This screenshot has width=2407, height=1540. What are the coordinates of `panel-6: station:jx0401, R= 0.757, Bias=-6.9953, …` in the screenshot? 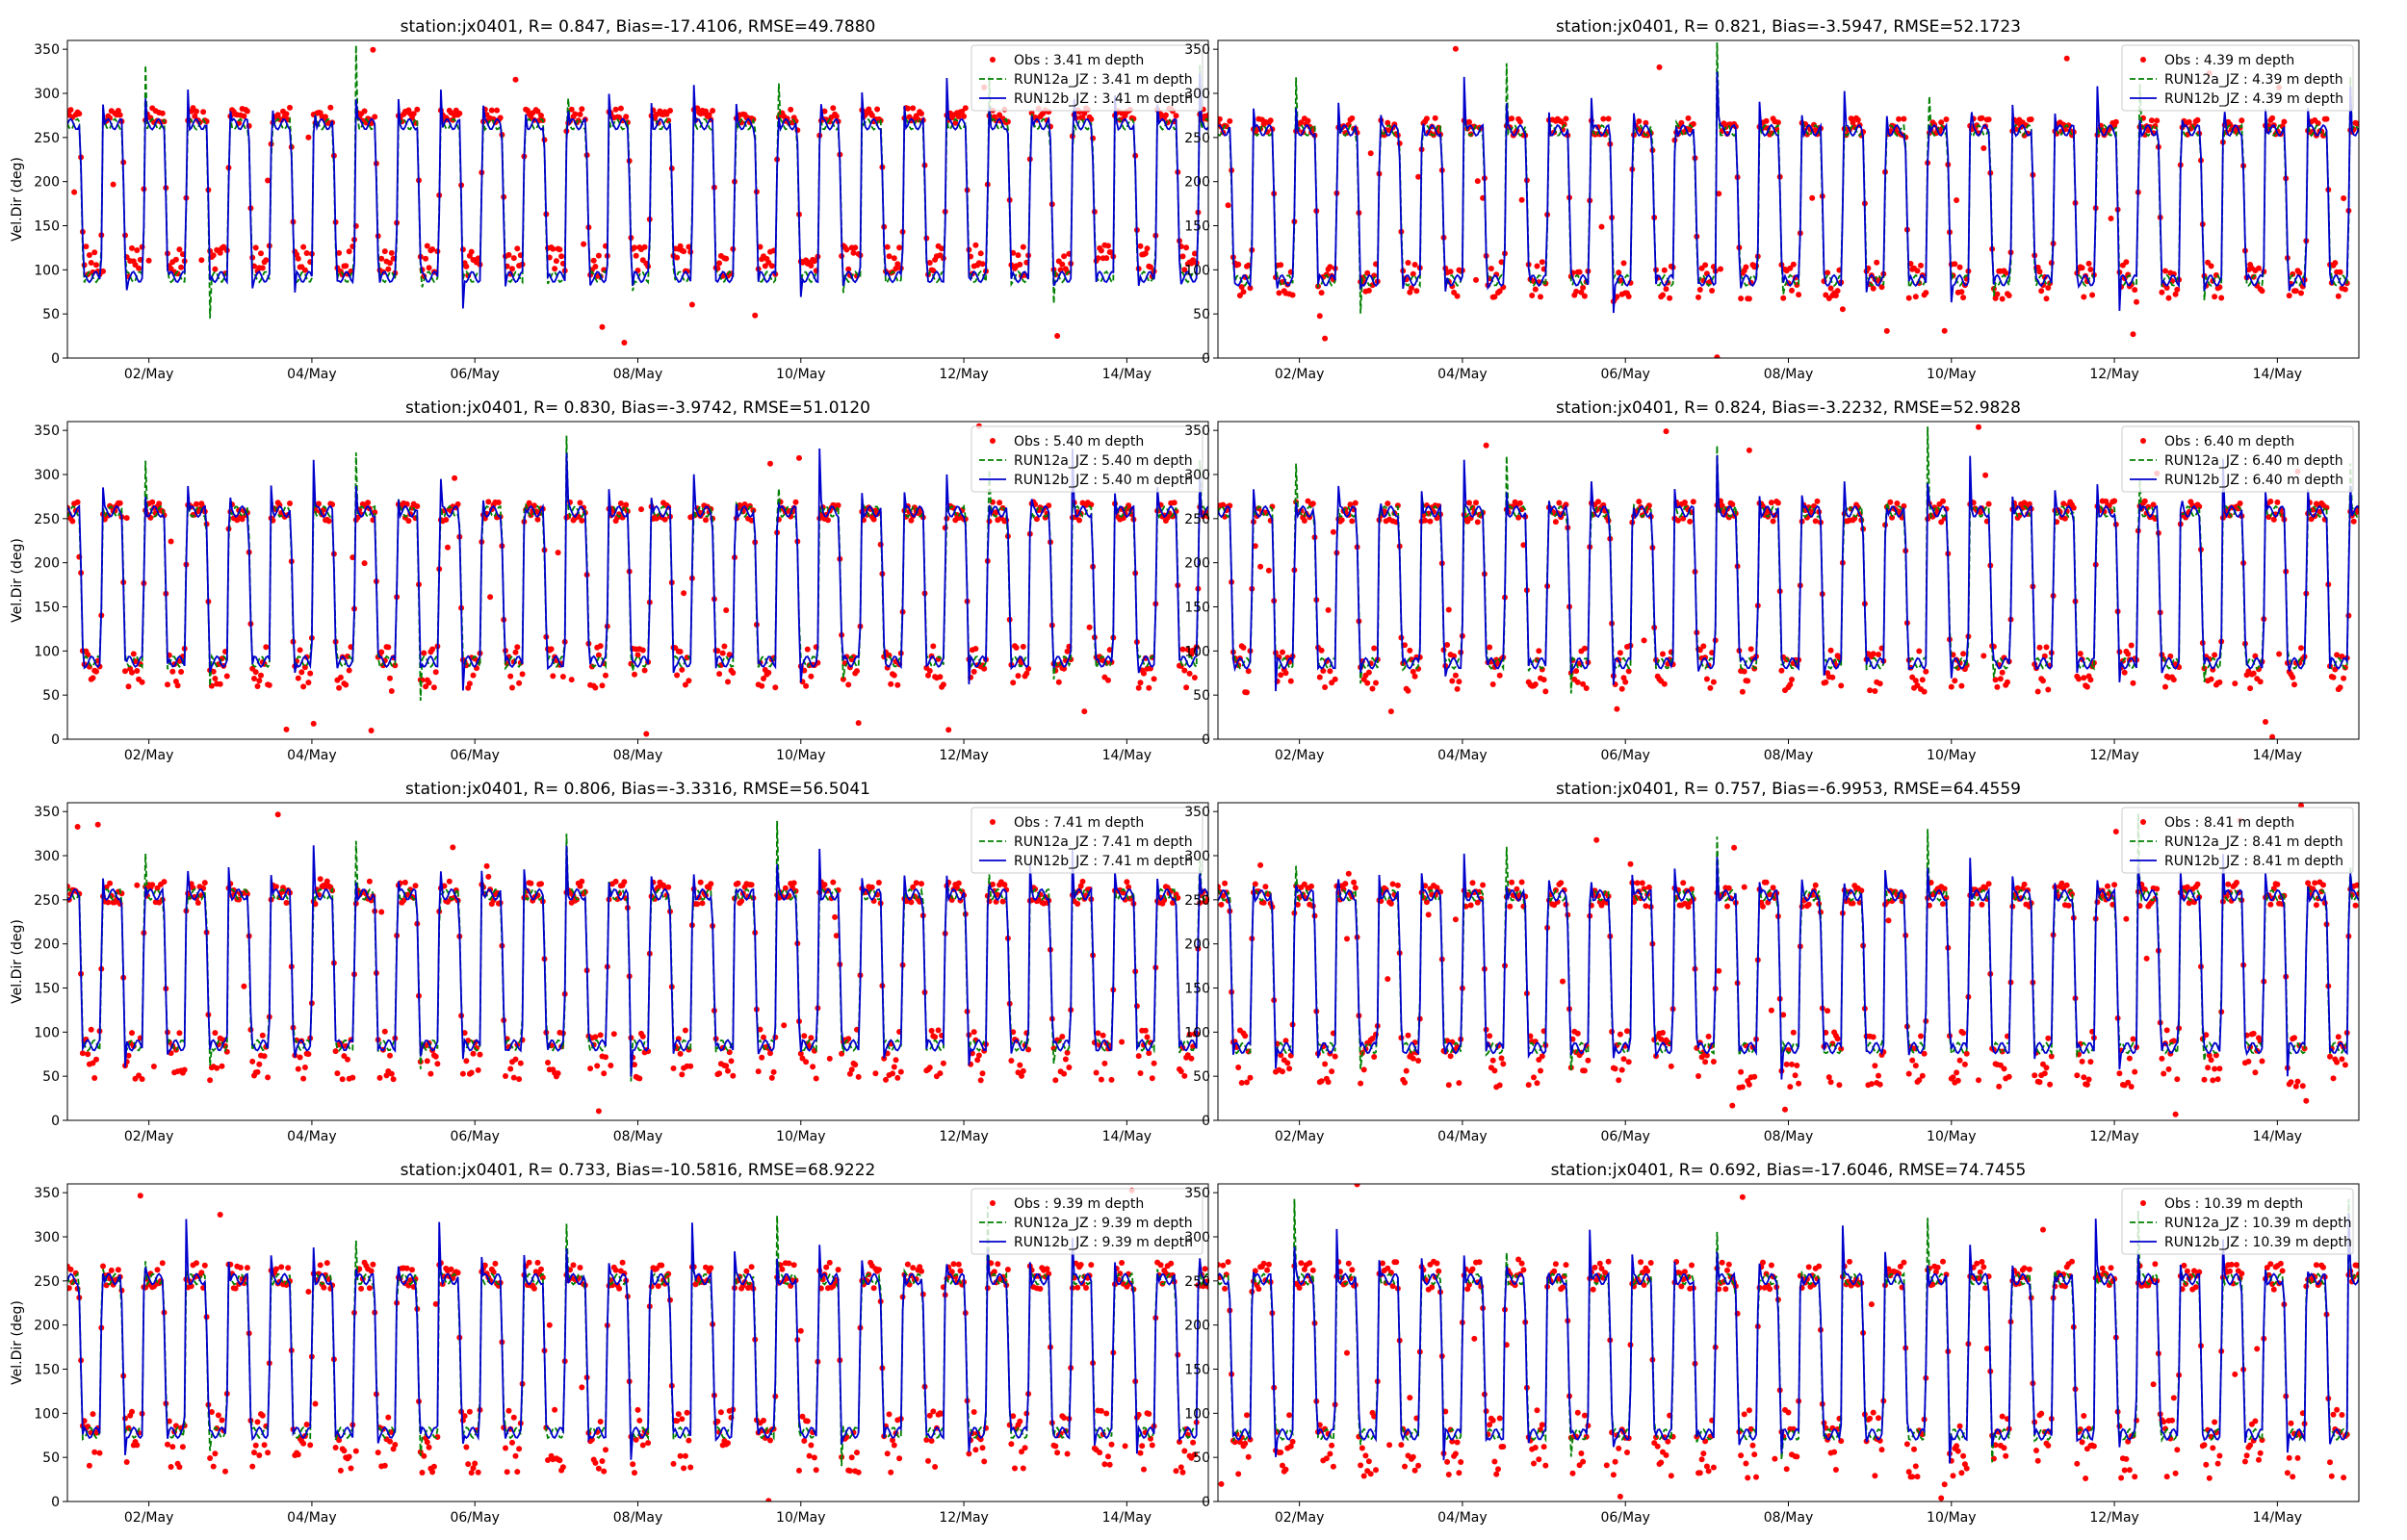 It's located at (1772, 962).